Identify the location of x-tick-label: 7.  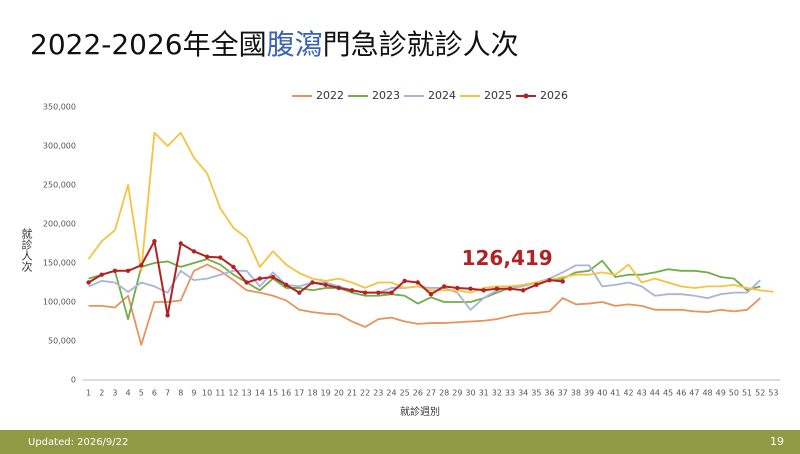
(167, 393).